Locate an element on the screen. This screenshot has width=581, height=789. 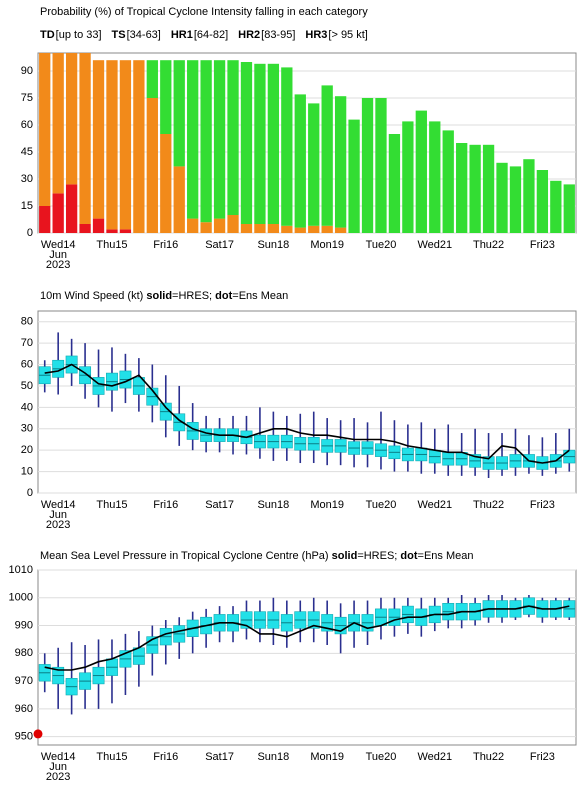
y-tick-label: 980 is located at coordinates (24, 653).